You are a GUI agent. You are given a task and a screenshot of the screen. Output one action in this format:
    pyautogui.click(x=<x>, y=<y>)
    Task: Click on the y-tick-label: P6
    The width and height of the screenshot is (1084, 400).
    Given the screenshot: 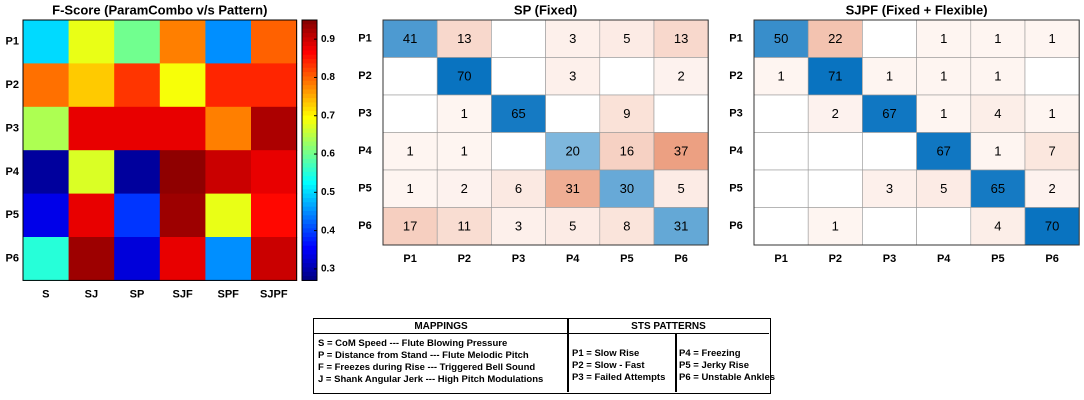 What is the action you would take?
    pyautogui.click(x=364, y=226)
    